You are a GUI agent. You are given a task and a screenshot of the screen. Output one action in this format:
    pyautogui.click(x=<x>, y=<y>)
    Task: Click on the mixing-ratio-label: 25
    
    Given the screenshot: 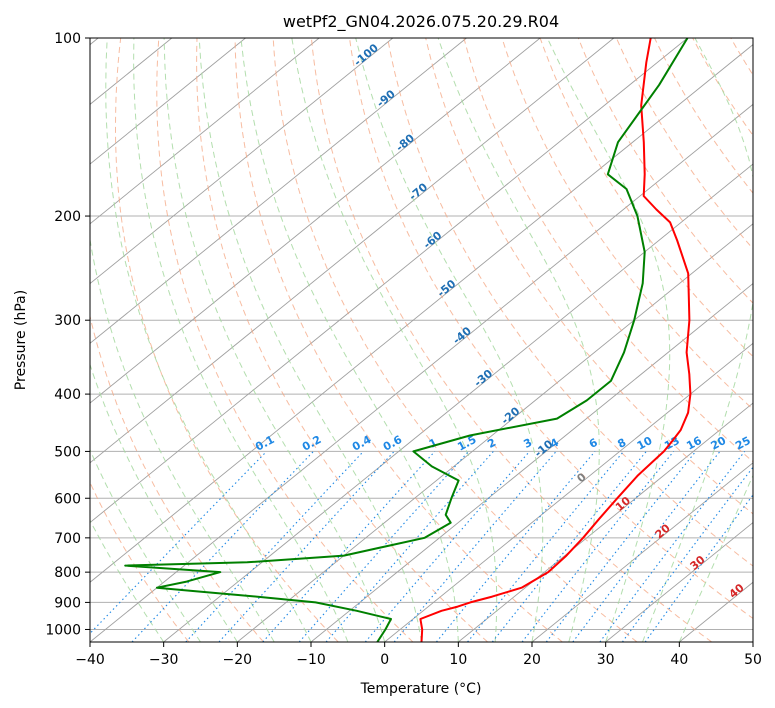 What is the action you would take?
    pyautogui.click(x=743, y=443)
    